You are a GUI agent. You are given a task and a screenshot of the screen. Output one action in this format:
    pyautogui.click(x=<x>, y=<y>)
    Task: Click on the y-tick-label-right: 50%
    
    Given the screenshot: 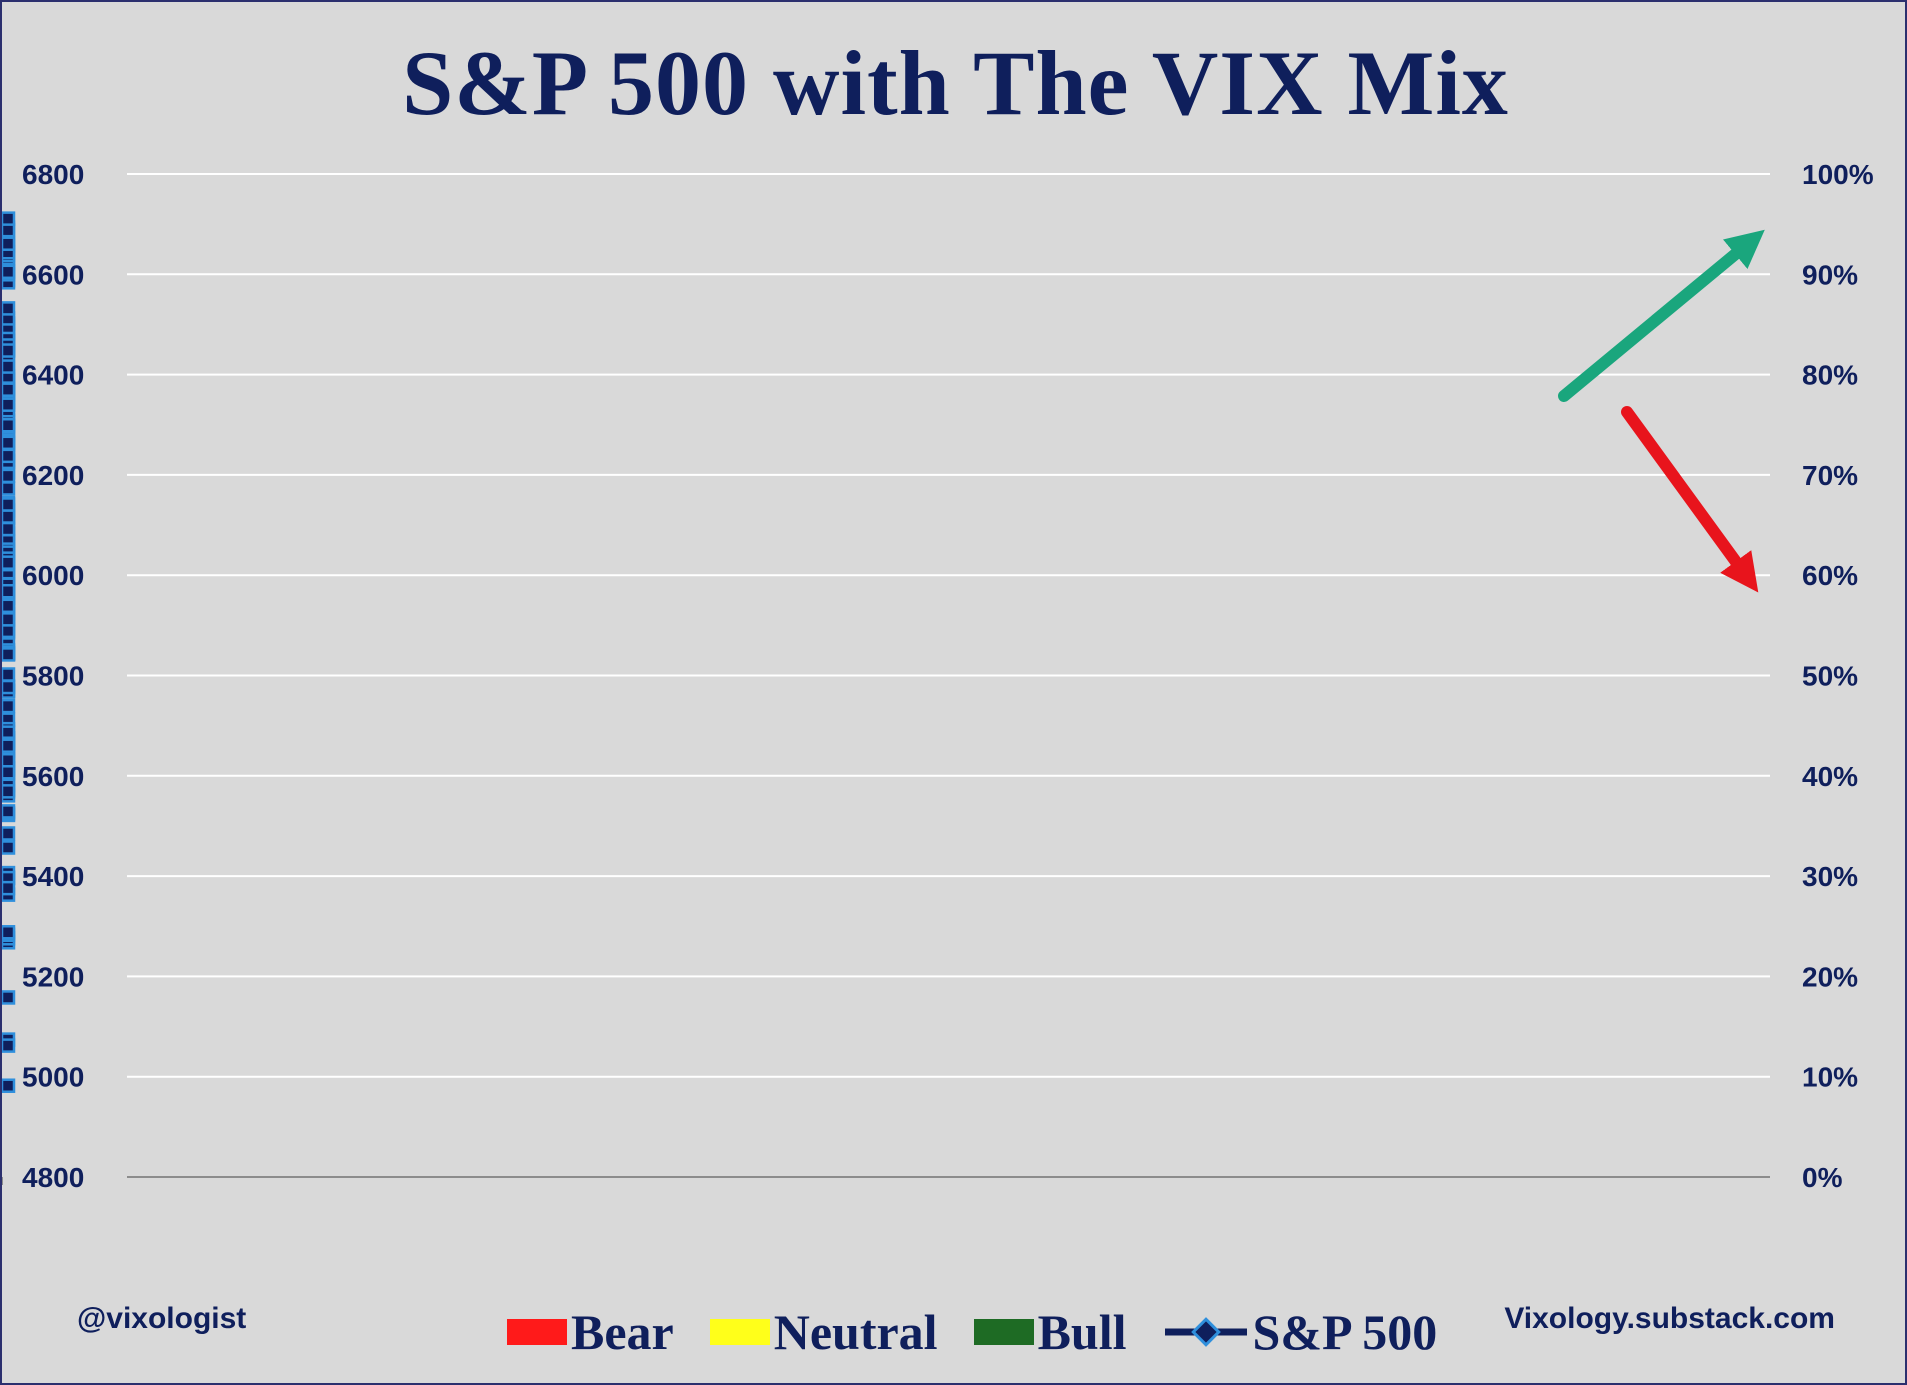 What is the action you would take?
    pyautogui.click(x=1830, y=676)
    